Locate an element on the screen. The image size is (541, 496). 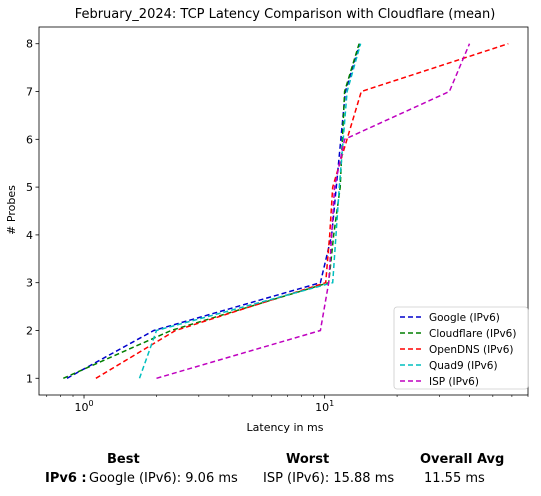
legend-label: Quad9 (IPv6) is located at coordinates (463, 366).